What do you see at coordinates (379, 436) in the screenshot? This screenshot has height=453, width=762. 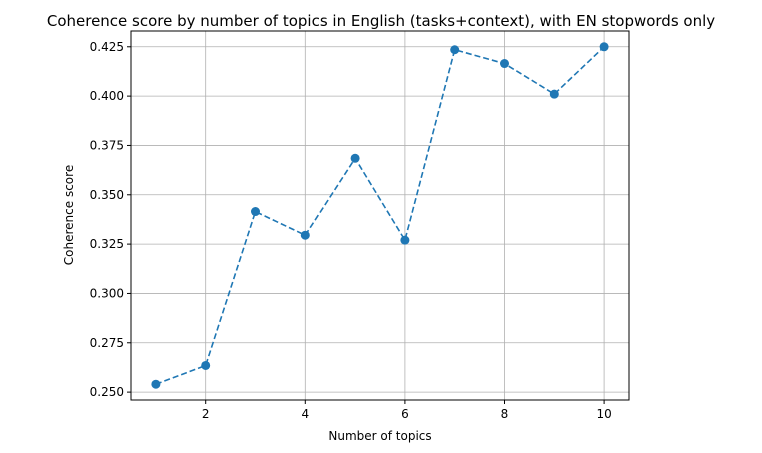 I see `x-axis-label: Number of topics` at bounding box center [379, 436].